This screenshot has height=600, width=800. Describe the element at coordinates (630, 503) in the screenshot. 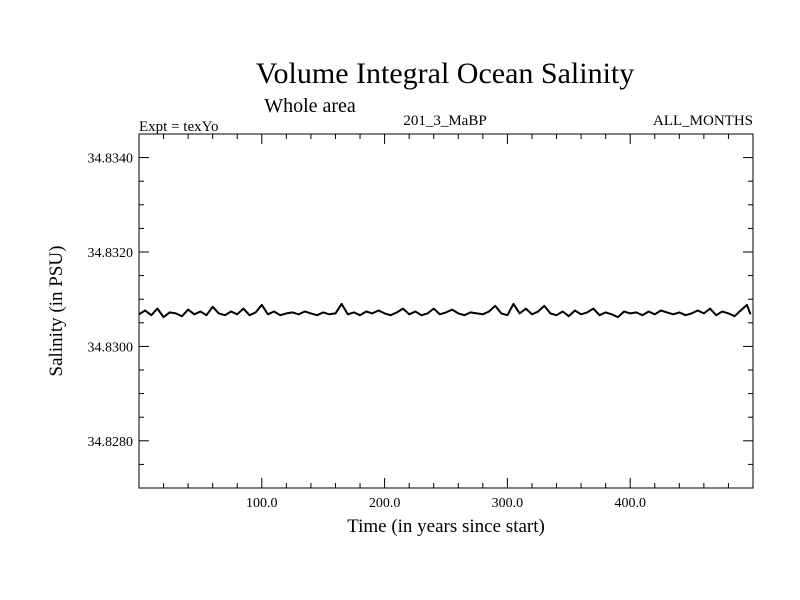

I see `x-tick-label: 400.0` at that location.